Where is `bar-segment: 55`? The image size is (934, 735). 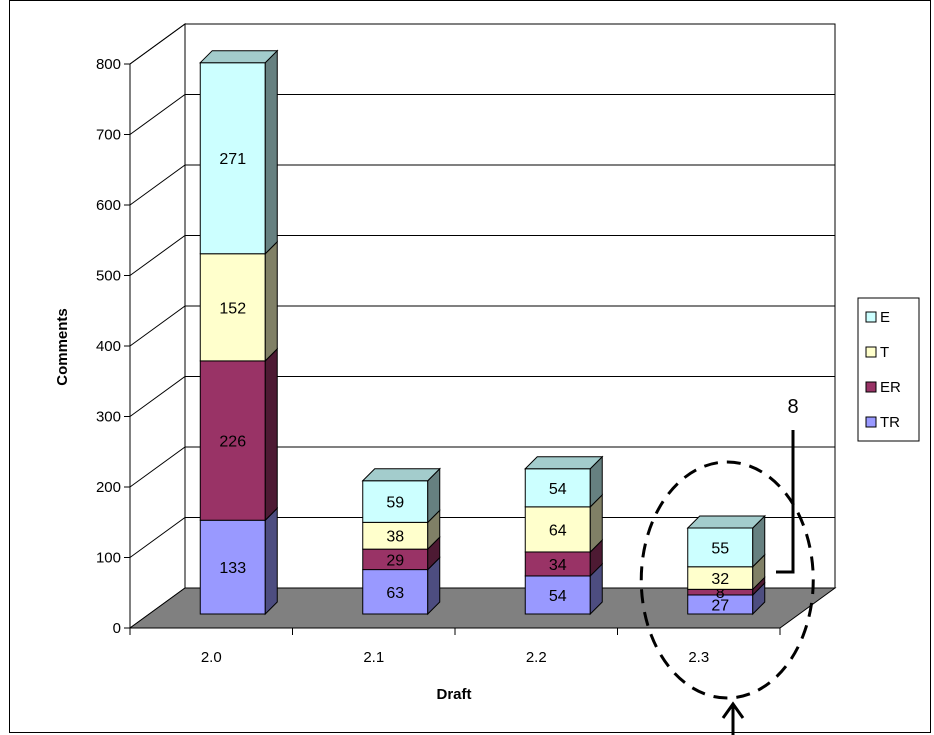
bar-segment: 55 is located at coordinates (726, 541).